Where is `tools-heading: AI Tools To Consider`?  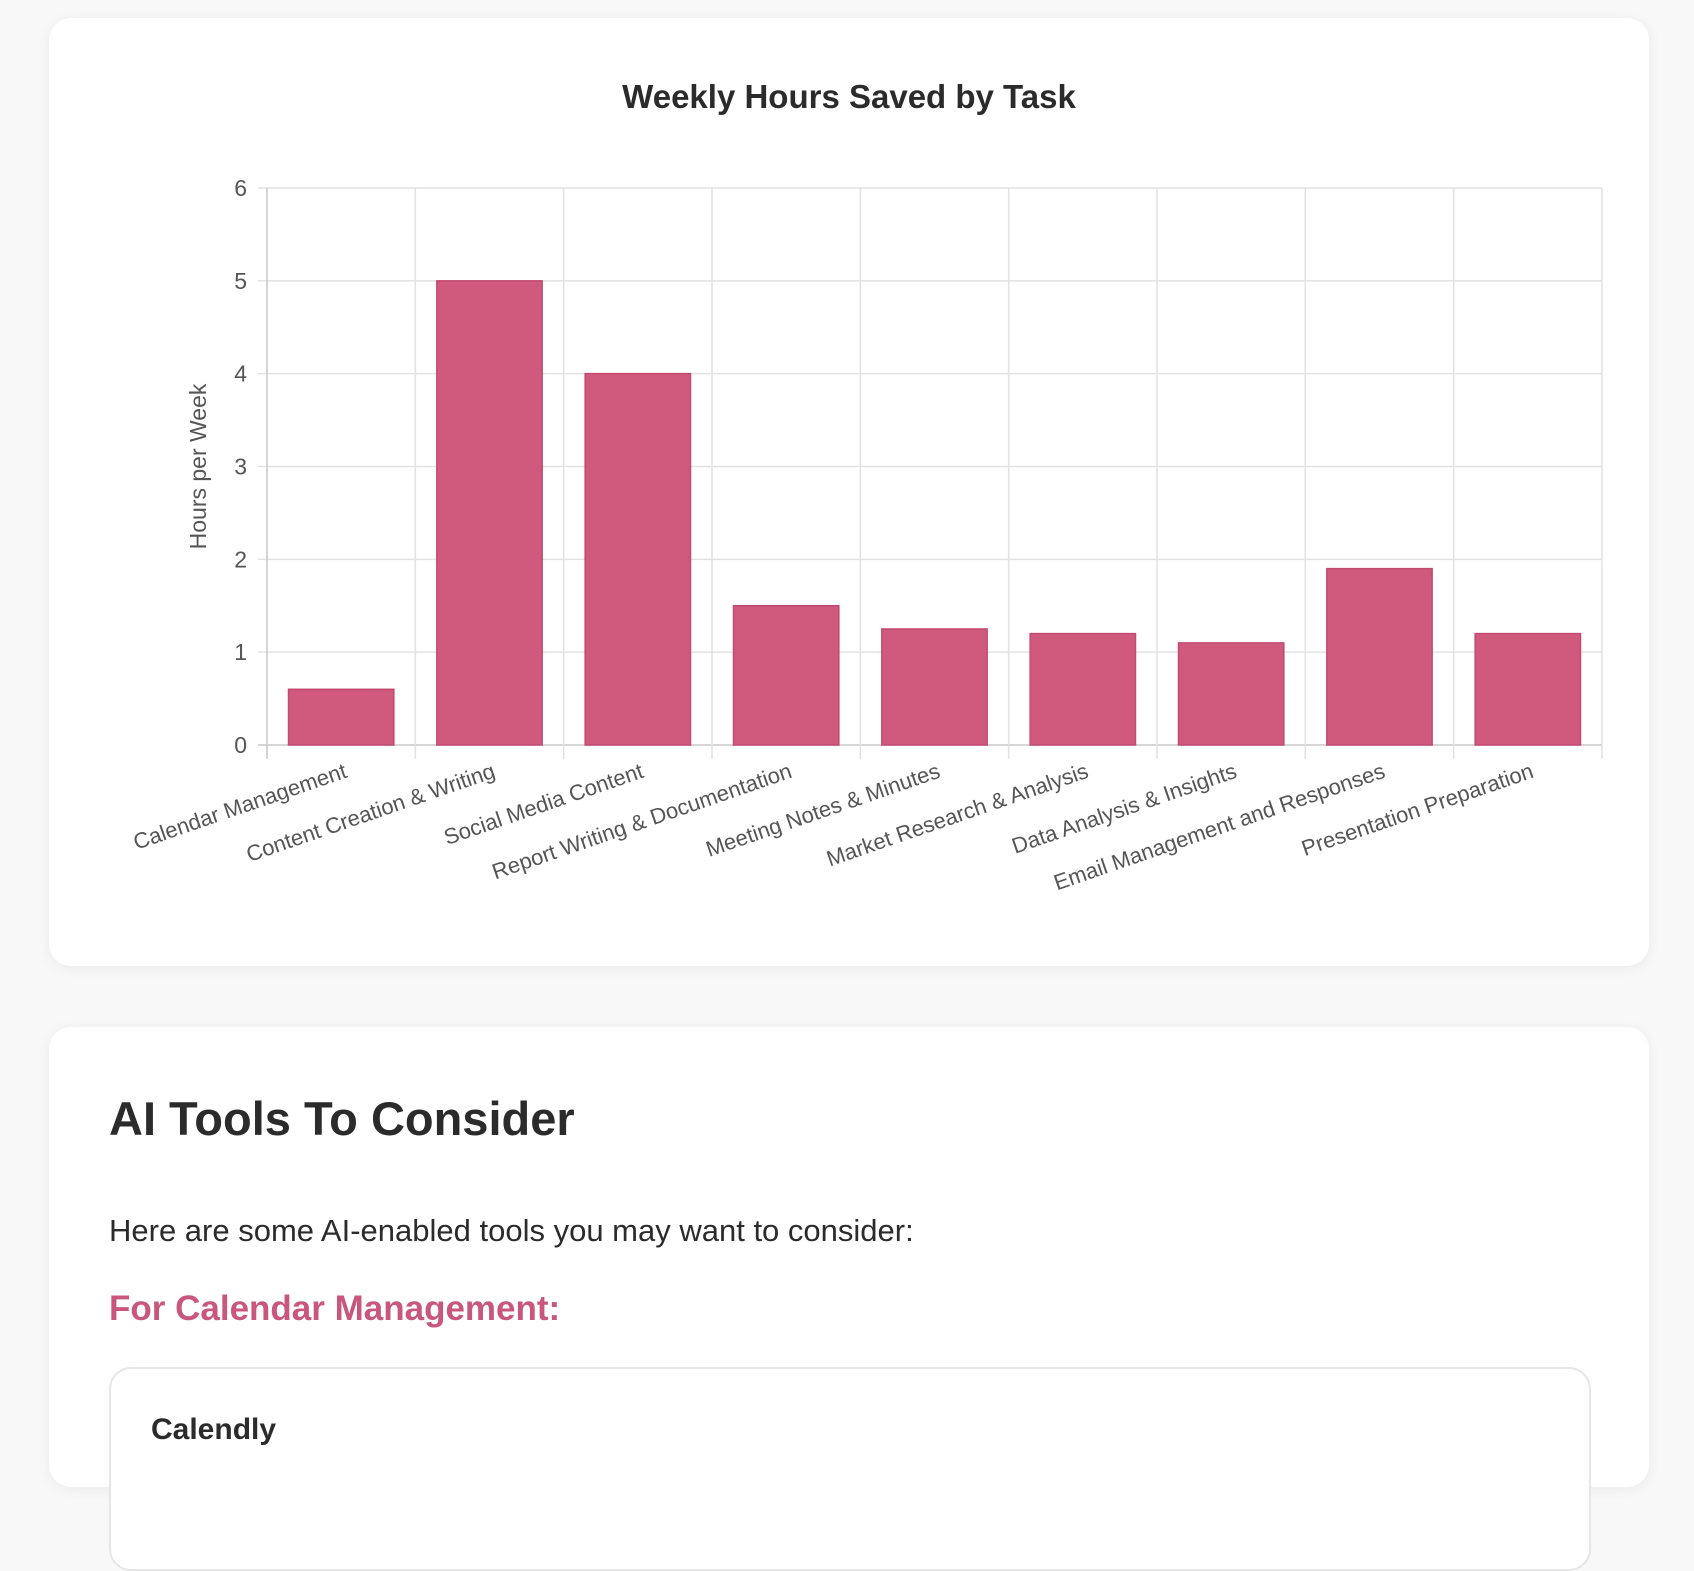 tools-heading: AI Tools To Consider is located at coordinates (342, 1118).